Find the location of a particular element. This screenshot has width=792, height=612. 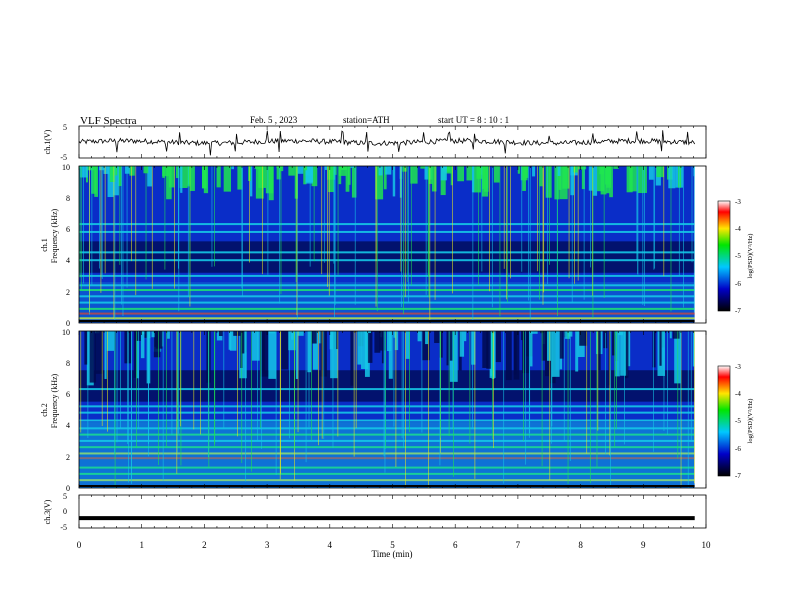

x-tick-label: 4 is located at coordinates (330, 545).